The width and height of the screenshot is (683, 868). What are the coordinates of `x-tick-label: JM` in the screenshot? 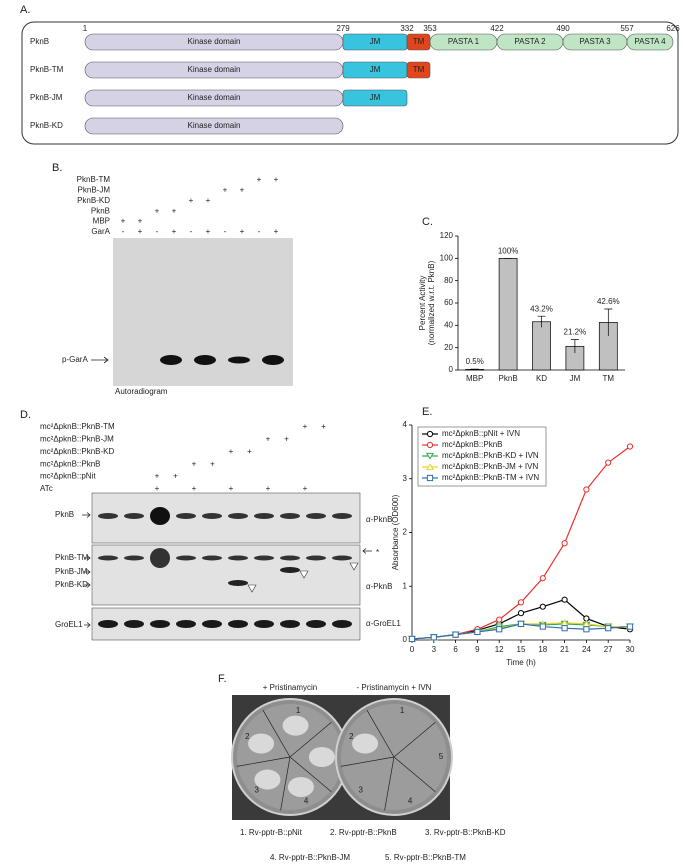 It's located at (575, 378).